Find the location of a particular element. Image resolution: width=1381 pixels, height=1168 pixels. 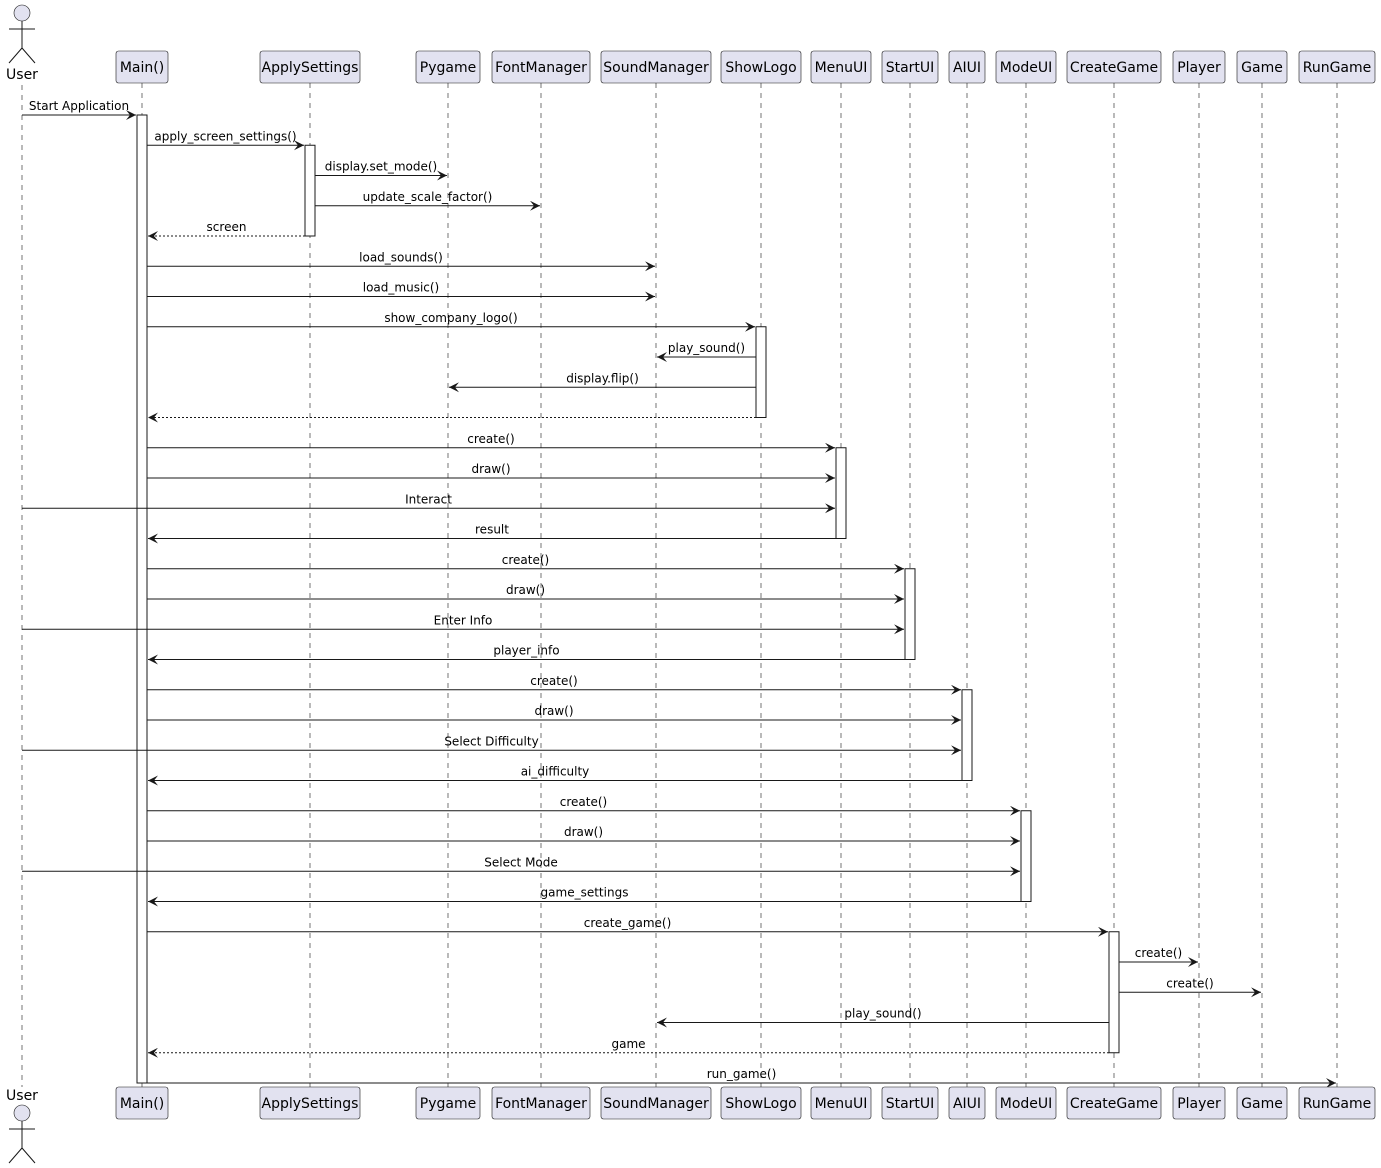

participant-aiui-bottom: AIUI is located at coordinates (967, 1103).